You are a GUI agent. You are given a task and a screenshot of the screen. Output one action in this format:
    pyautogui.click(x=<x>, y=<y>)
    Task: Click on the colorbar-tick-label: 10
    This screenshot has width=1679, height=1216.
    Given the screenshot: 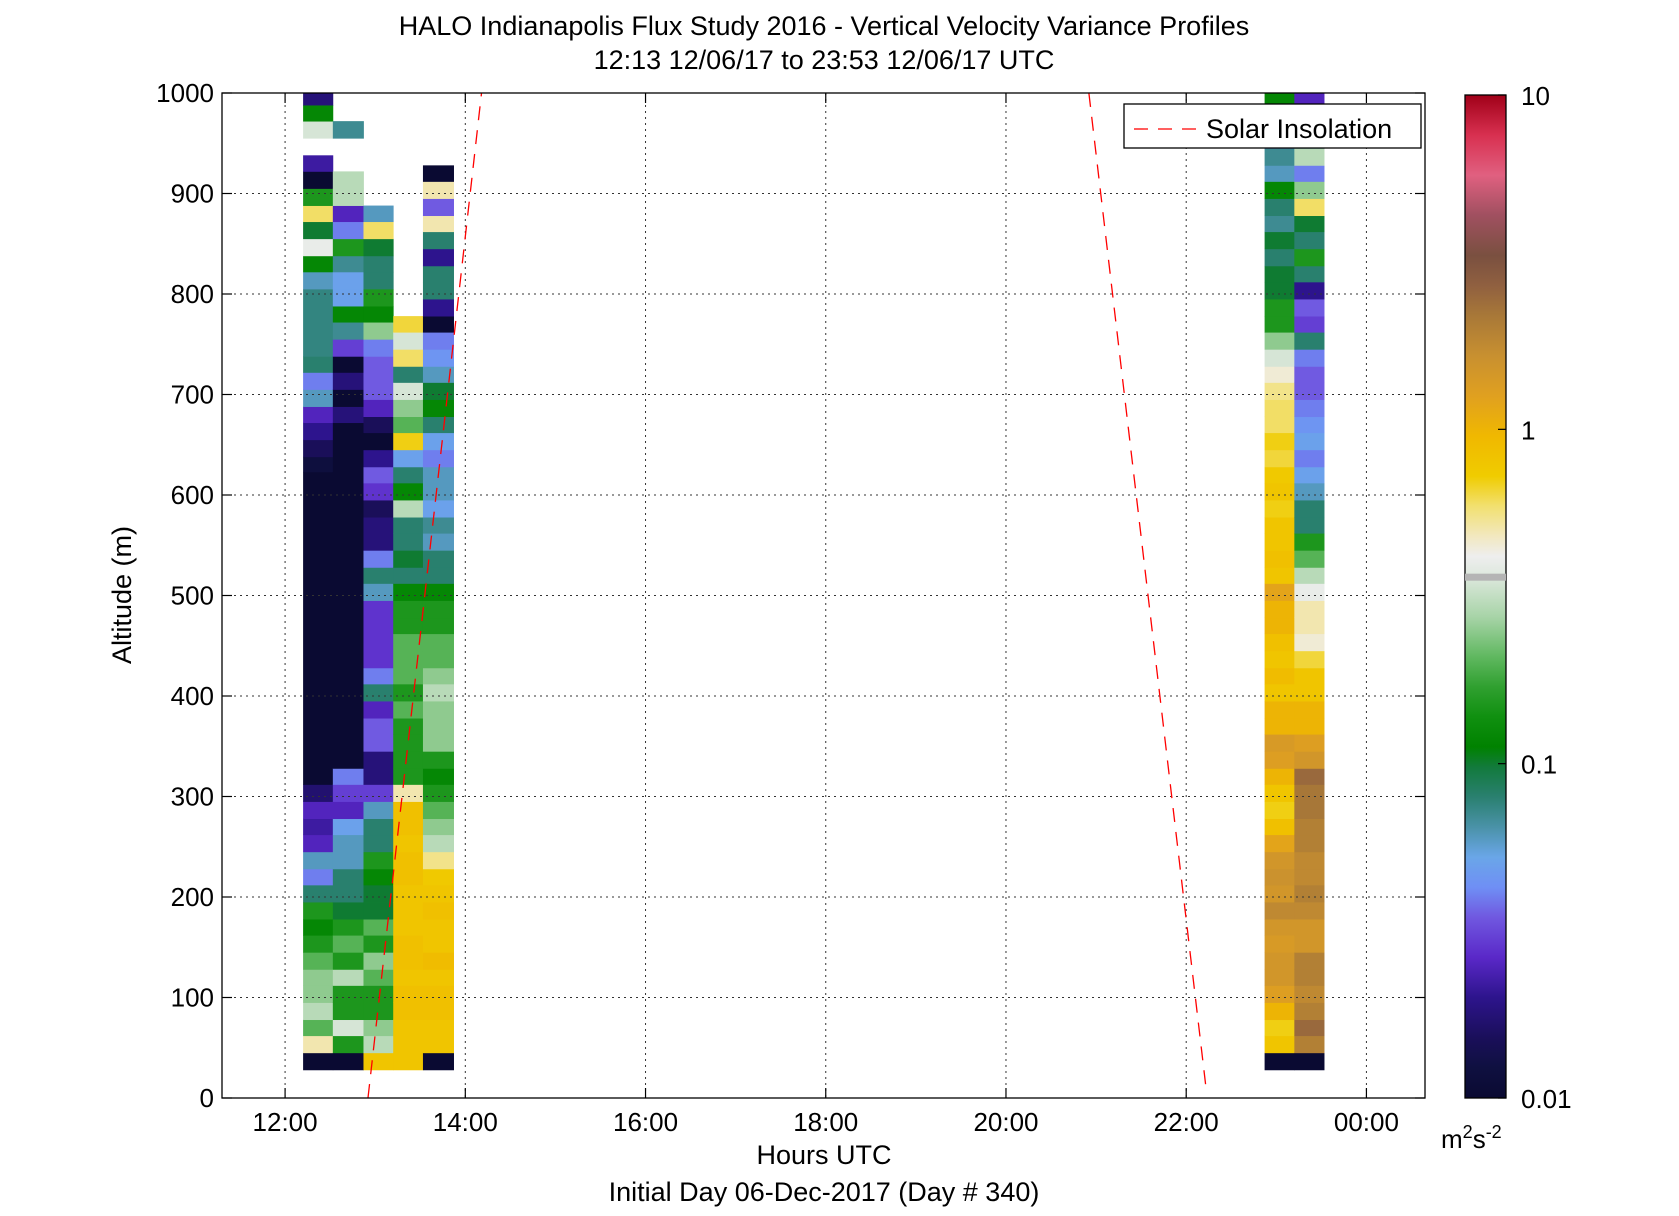 What is the action you would take?
    pyautogui.click(x=1535, y=96)
    